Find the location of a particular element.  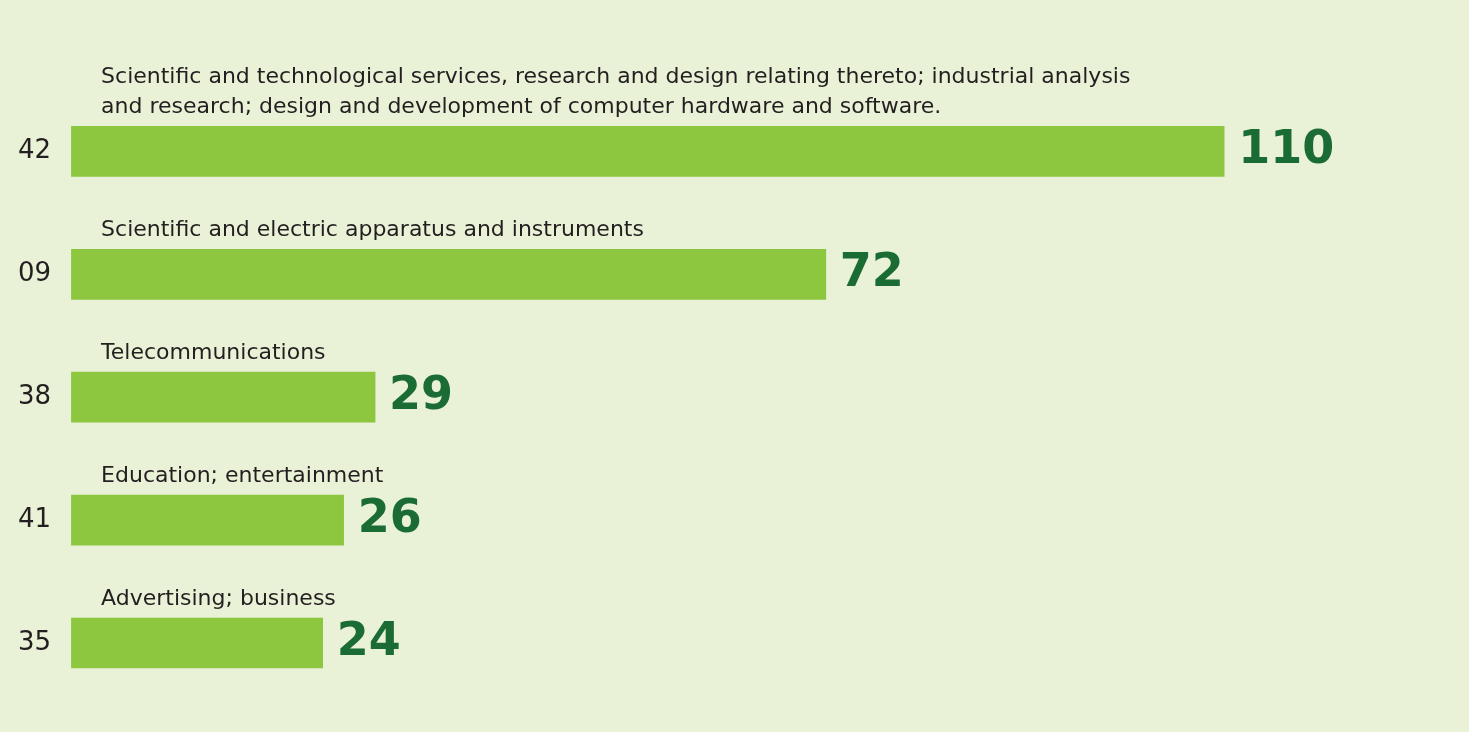

data-label: 29 is located at coordinates (421, 393).